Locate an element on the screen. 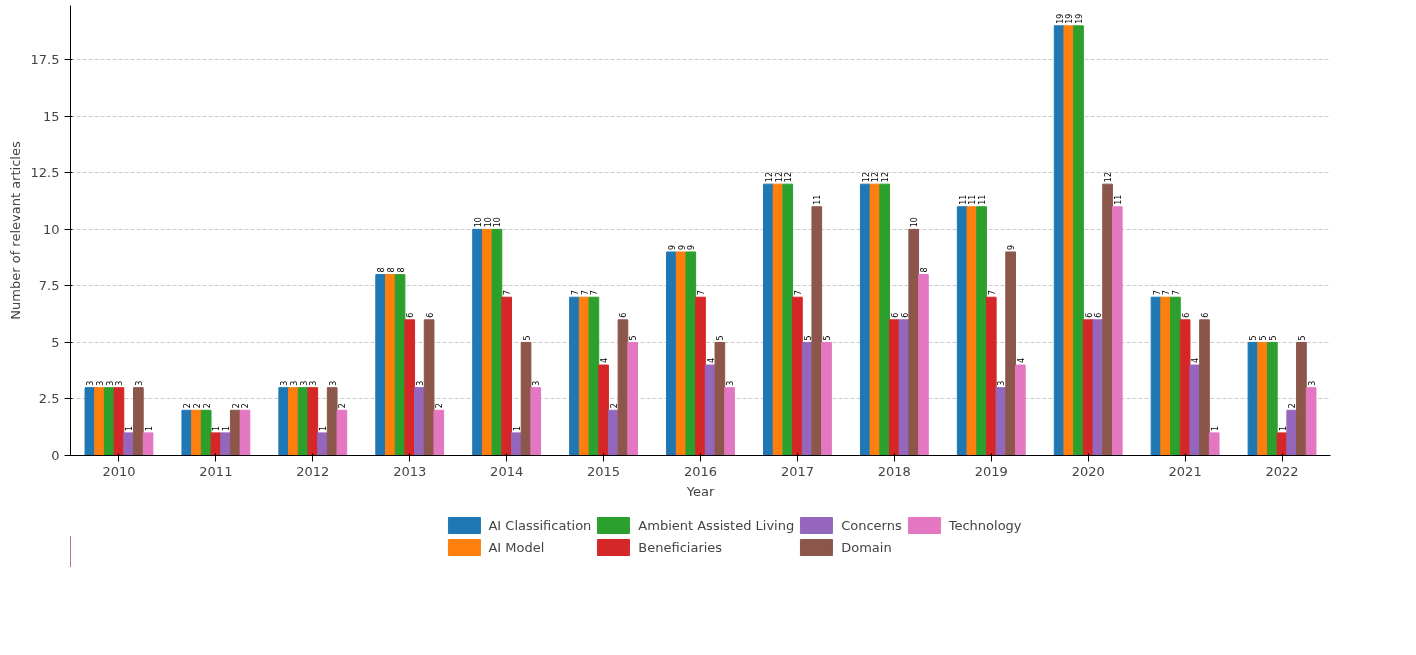  x-tick-label: 2021 is located at coordinates (1185, 471).